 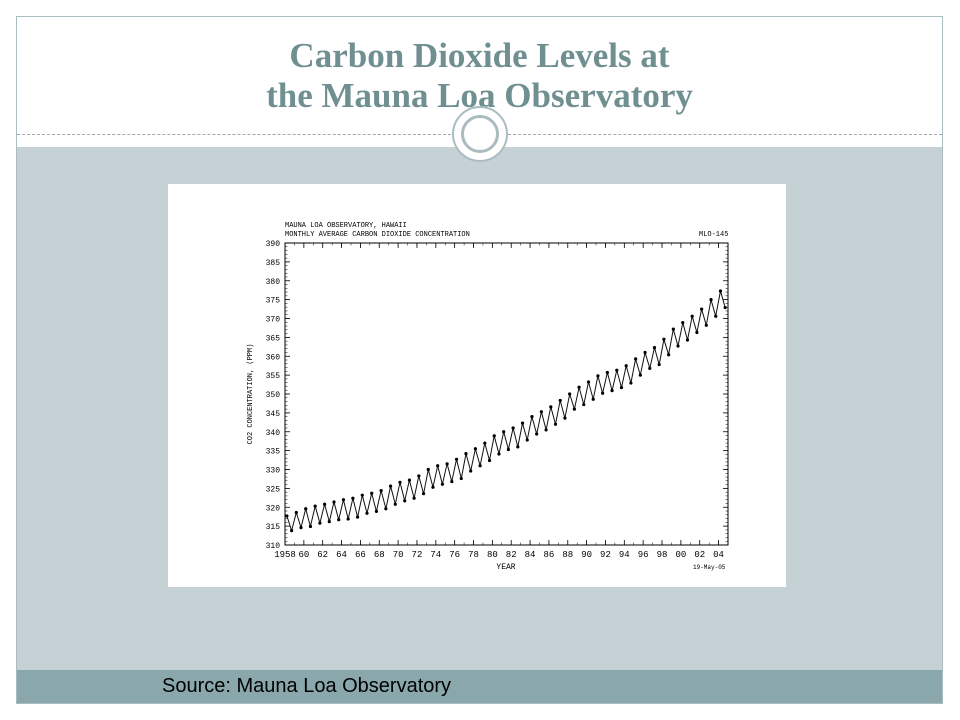 What do you see at coordinates (273, 452) in the screenshot?
I see `y-tick-label: 335` at bounding box center [273, 452].